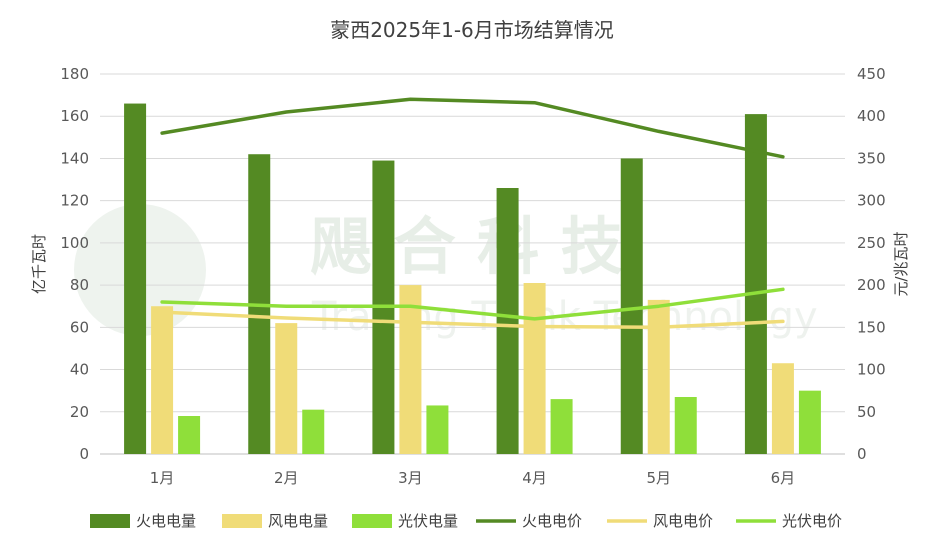  What do you see at coordinates (74, 74) in the screenshot?
I see `y-left-tick-label: 180` at bounding box center [74, 74].